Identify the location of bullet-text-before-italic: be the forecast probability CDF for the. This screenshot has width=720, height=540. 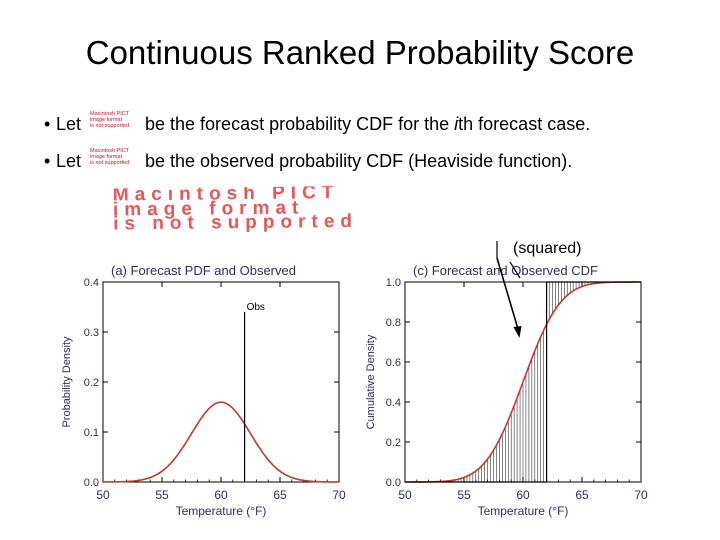
(300, 124).